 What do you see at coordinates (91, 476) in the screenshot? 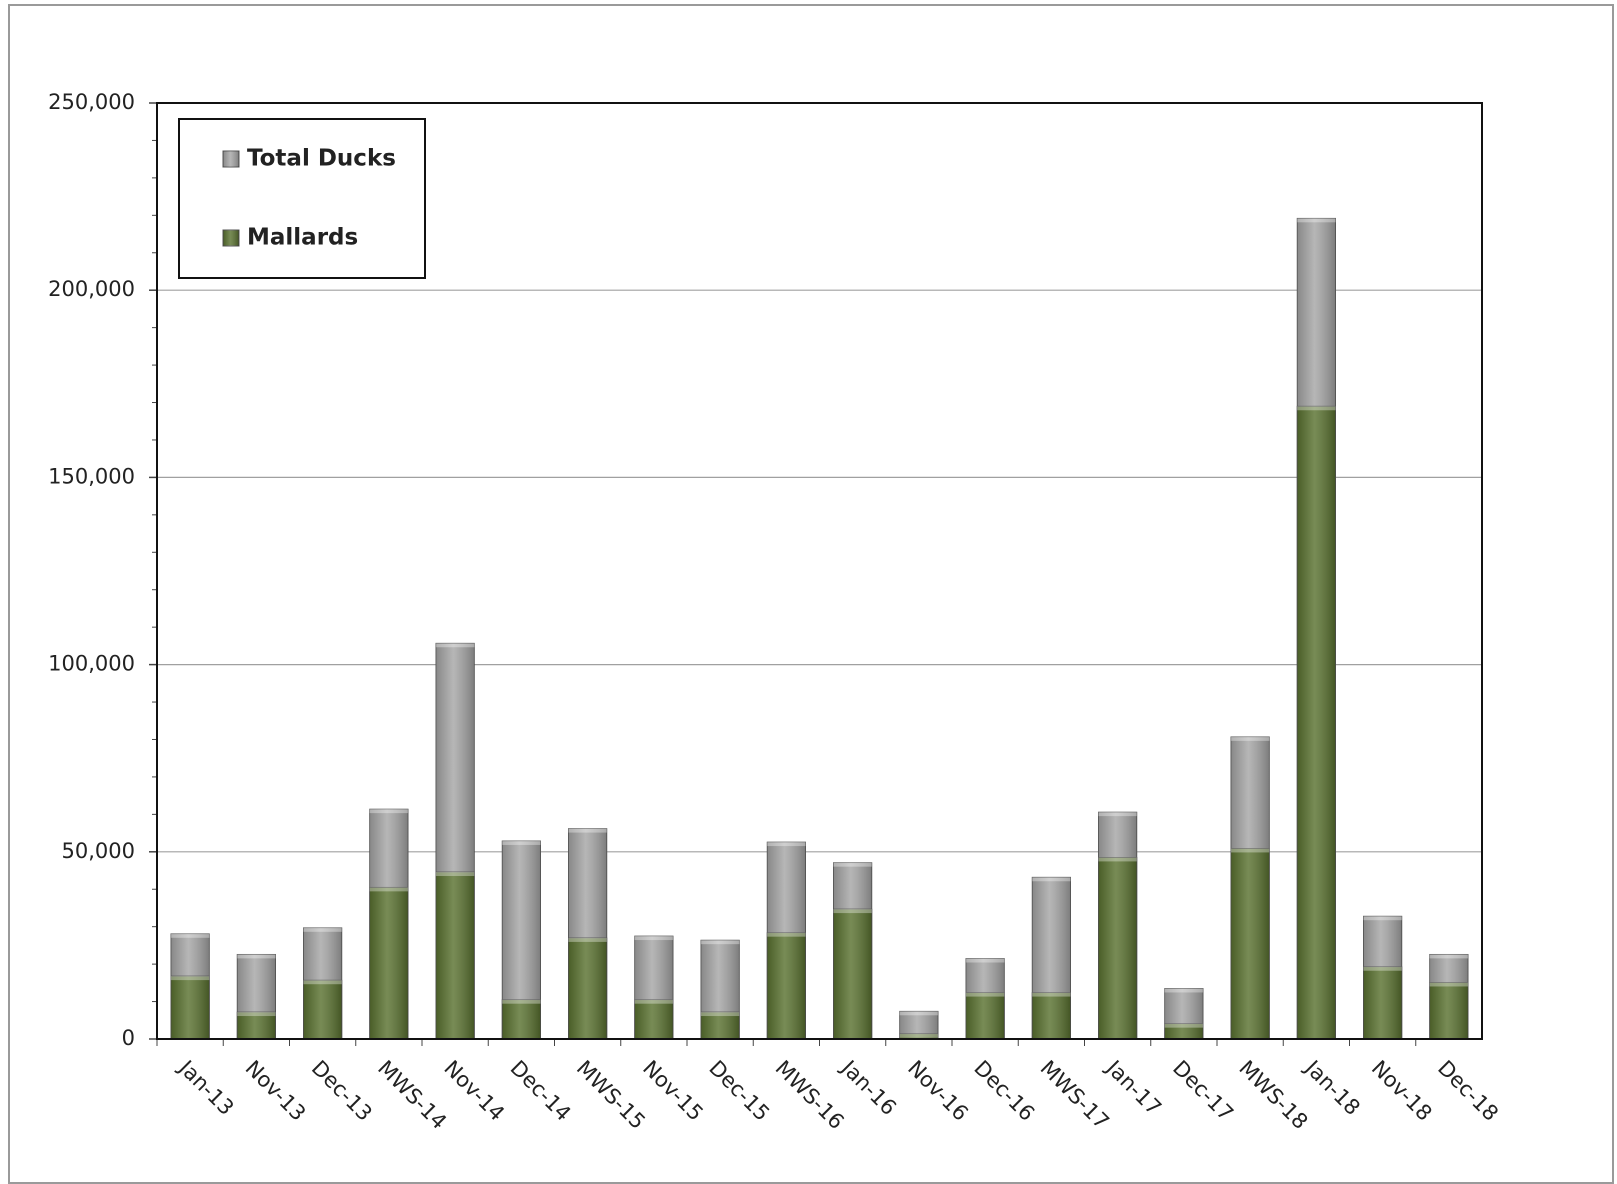
I see `y-tick-label: 150,000` at bounding box center [91, 476].